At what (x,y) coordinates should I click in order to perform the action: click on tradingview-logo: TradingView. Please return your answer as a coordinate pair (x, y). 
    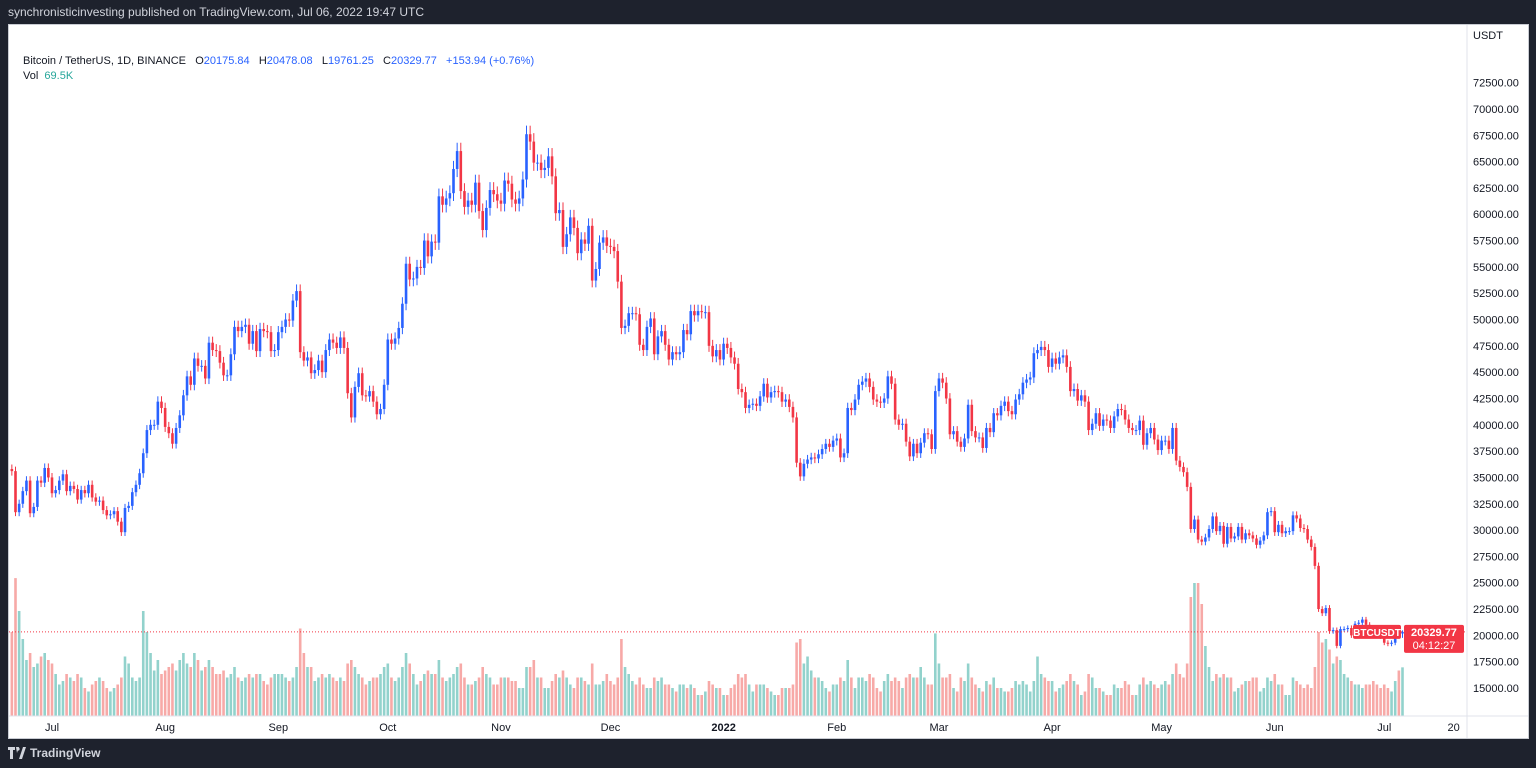
    Looking at the image, I should click on (54, 753).